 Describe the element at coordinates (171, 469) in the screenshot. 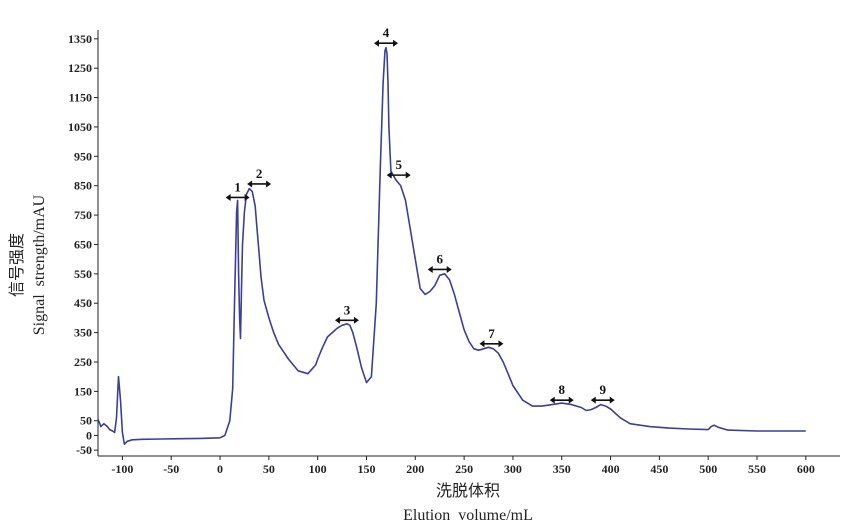

I see `x-tick-label: -50` at that location.